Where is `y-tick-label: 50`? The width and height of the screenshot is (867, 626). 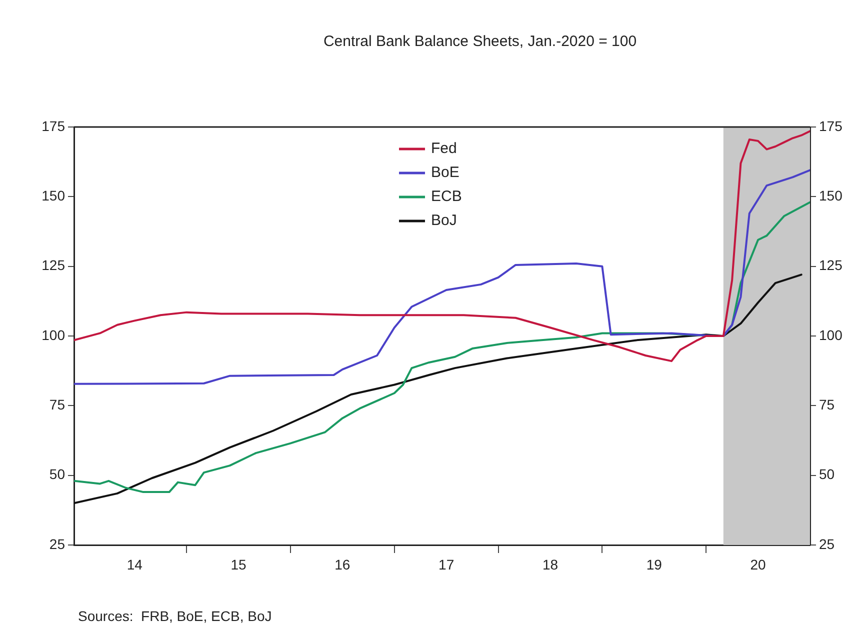 y-tick-label: 50 is located at coordinates (57, 474).